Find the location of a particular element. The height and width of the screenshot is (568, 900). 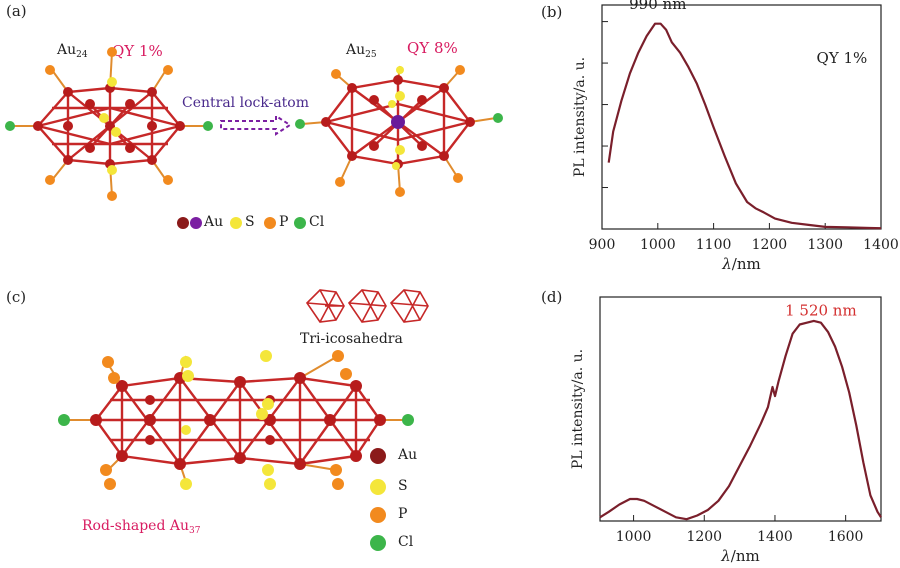

panel-a-tag: (a) is located at coordinates (16, 11).